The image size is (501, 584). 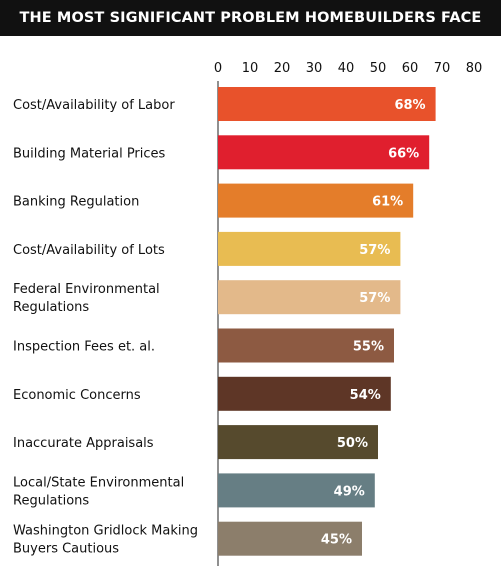 What do you see at coordinates (346, 68) in the screenshot?
I see `x-tick-label: 40` at bounding box center [346, 68].